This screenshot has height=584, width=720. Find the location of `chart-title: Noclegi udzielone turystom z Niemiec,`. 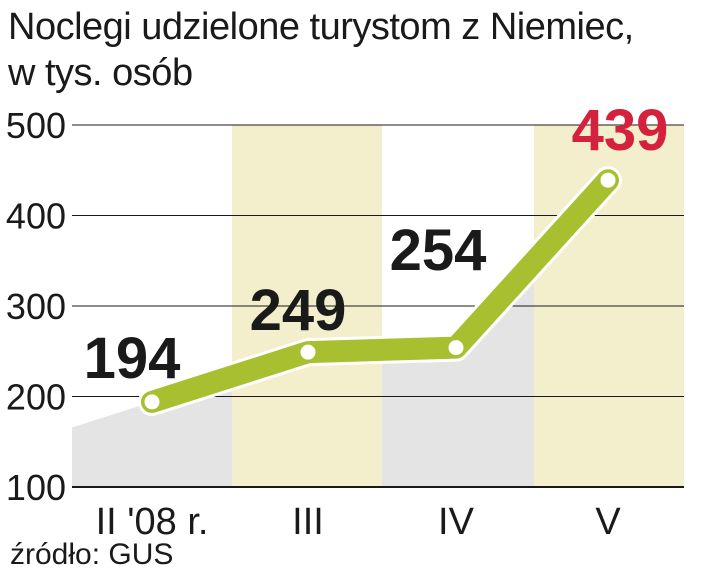

chart-title: Noclegi udzielone turystom z Niemiec, is located at coordinates (321, 27).